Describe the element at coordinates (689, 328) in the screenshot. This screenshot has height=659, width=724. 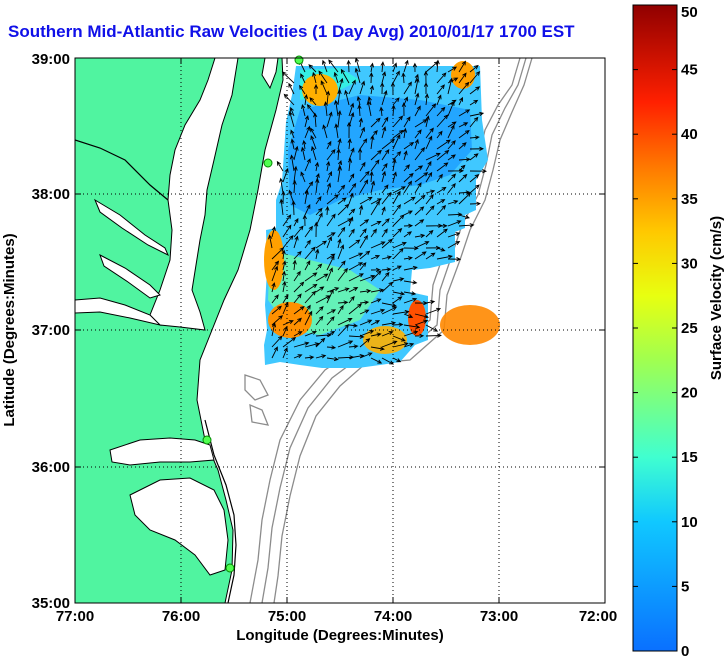
I see `colorbar-tick-label: 25` at that location.